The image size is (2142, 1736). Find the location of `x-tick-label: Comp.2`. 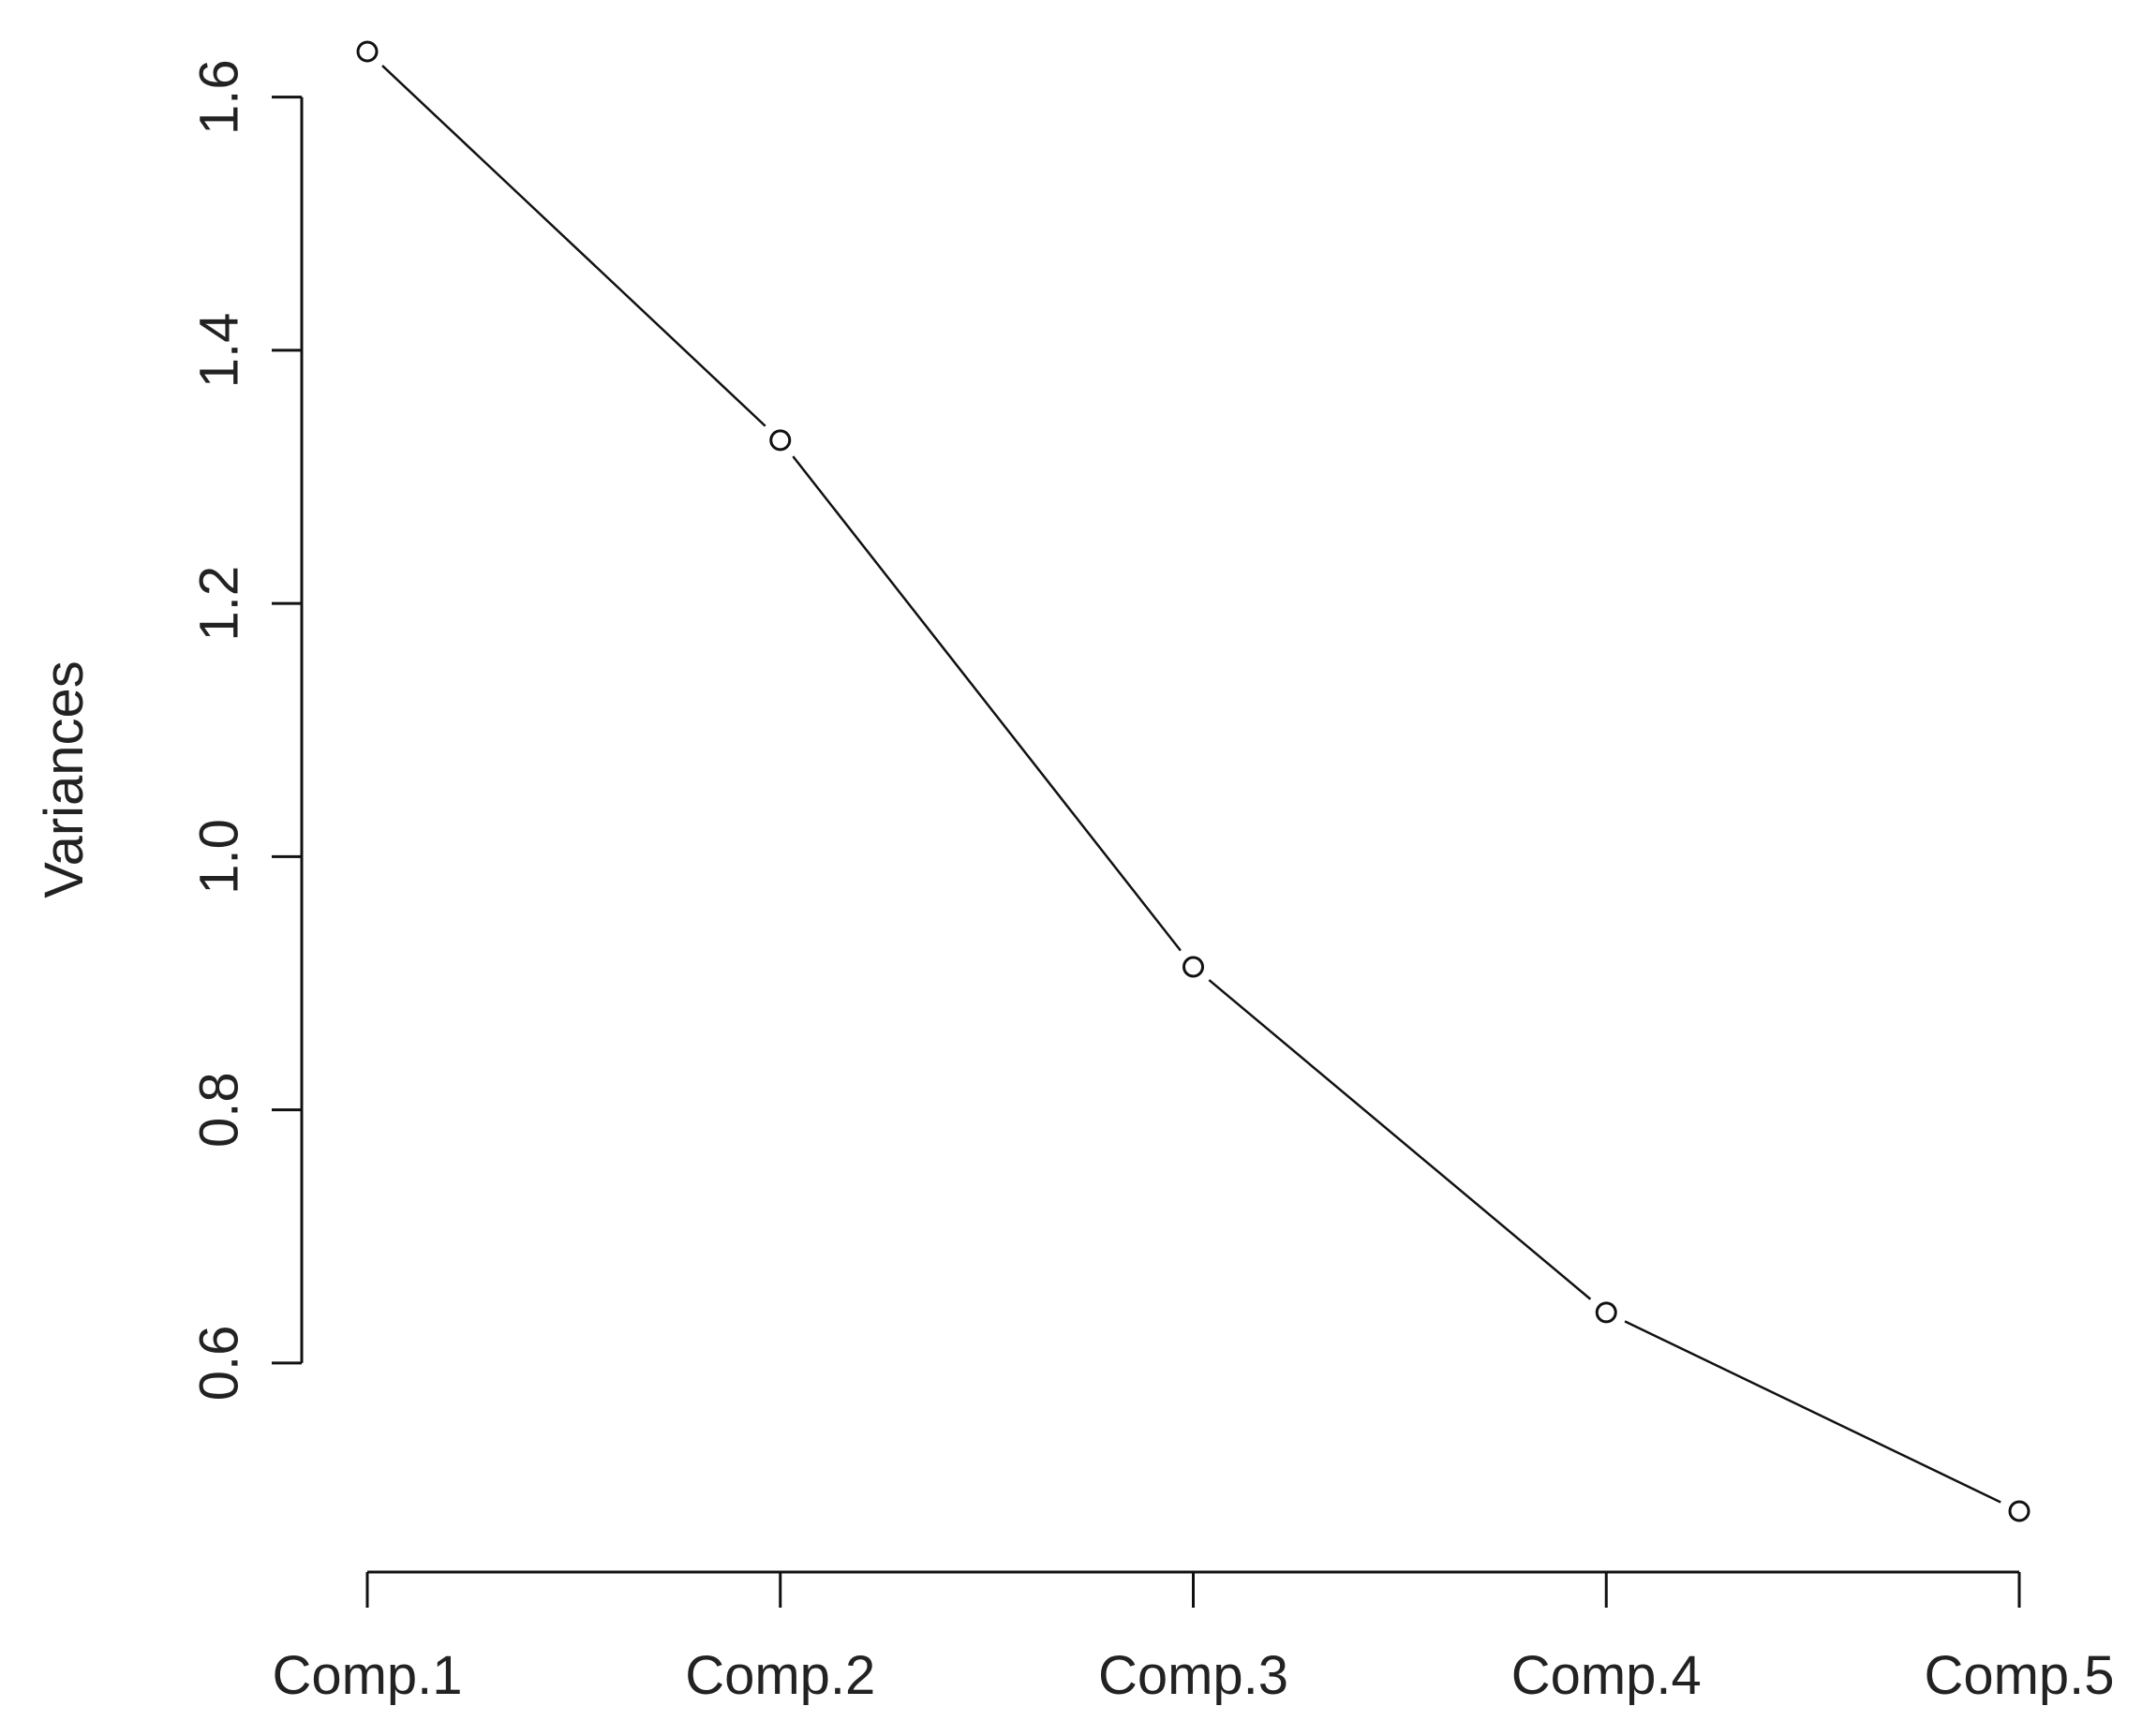

x-tick-label: Comp.2 is located at coordinates (780, 1676).